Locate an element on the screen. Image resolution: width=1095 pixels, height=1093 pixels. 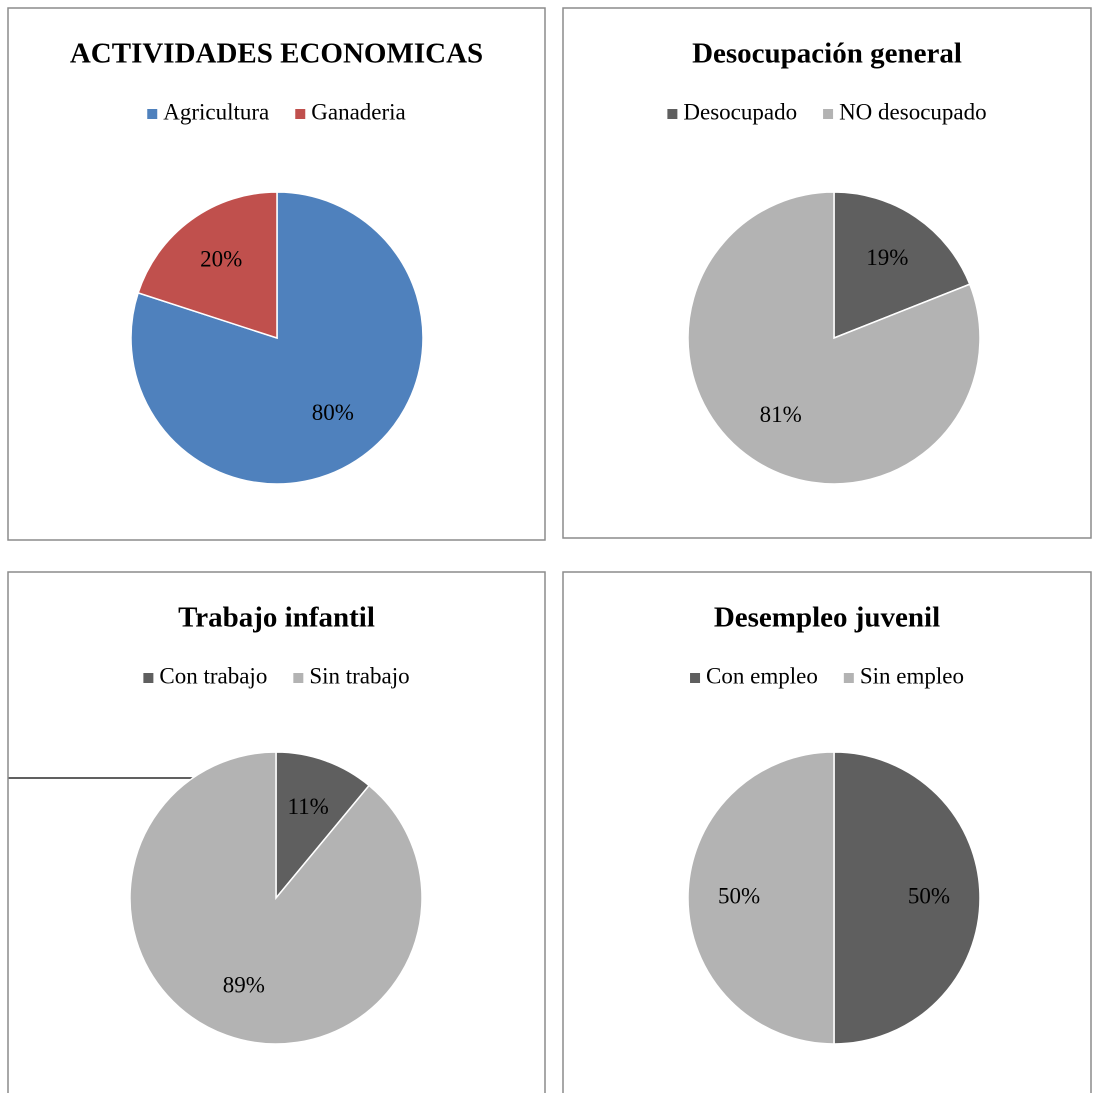
legend-label: NO desocupado is located at coordinates (913, 111).